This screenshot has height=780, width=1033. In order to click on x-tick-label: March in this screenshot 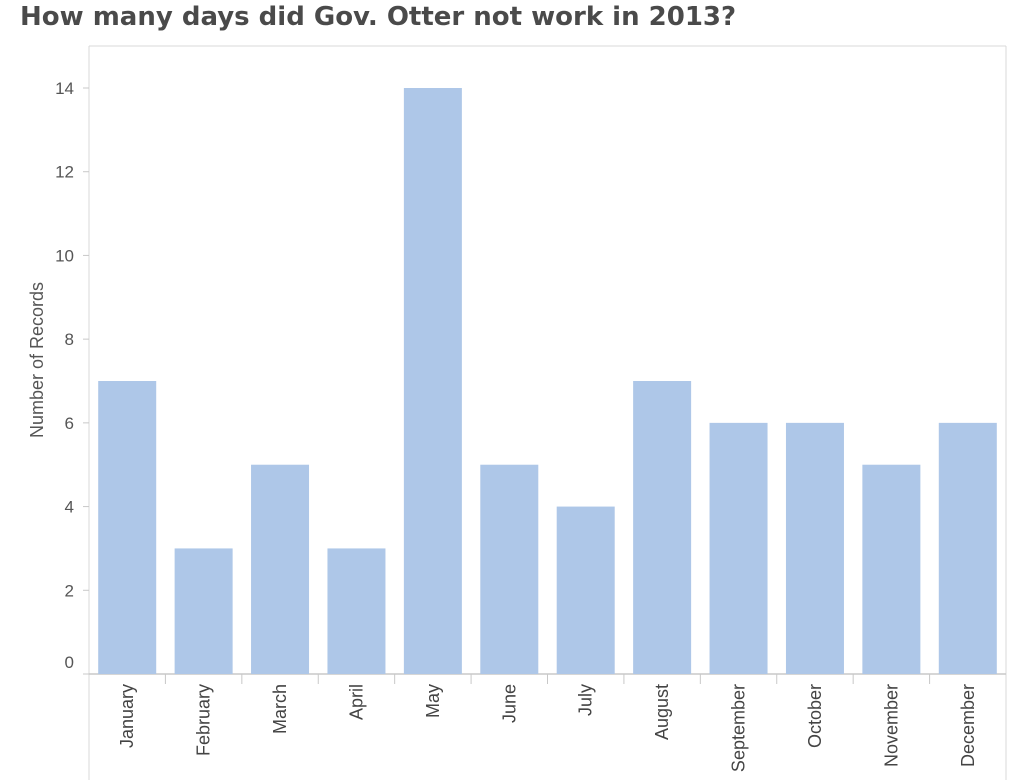, I will do `click(280, 709)`.